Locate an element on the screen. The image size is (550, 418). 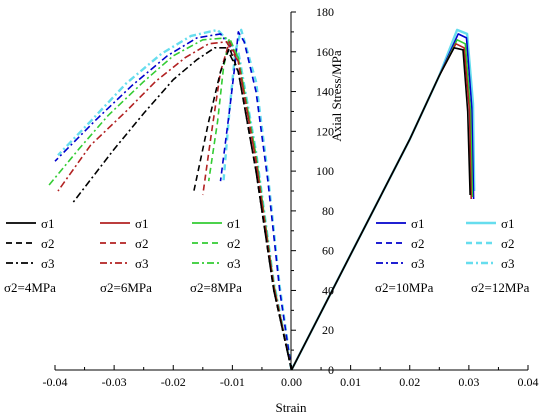
y-tick-label: 160 is located at coordinates (325, 52).